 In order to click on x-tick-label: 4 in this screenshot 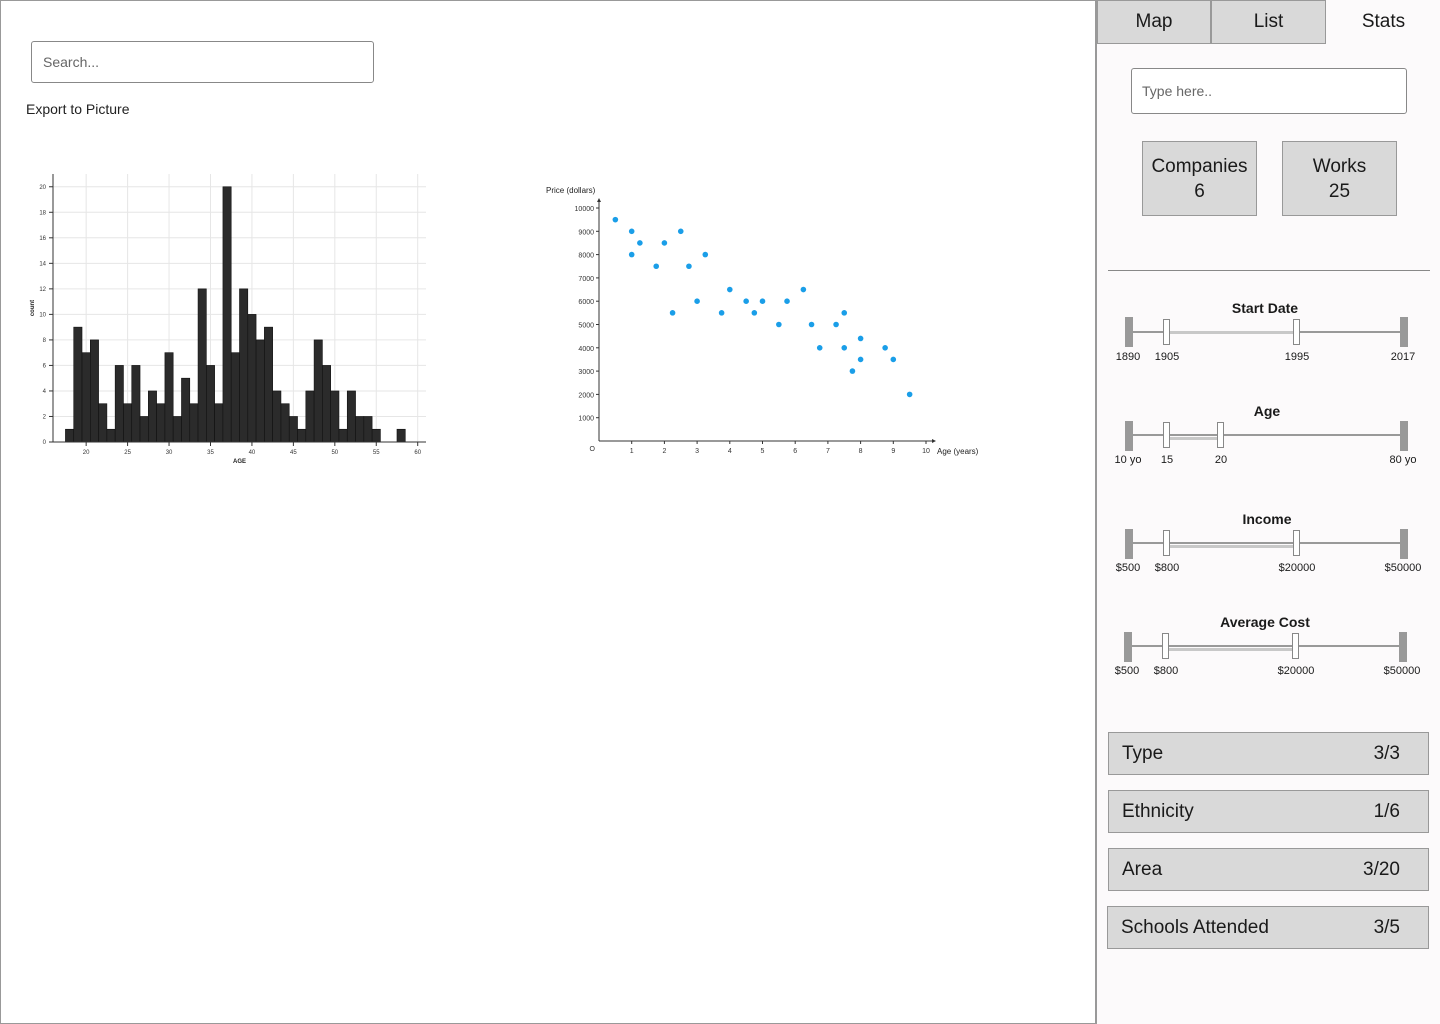, I will do `click(730, 451)`.